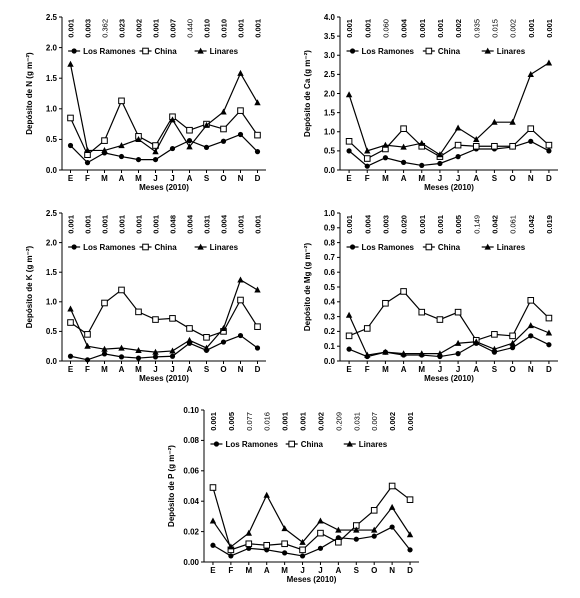 Image resolution: width=580 pixels, height=598 pixels. What do you see at coordinates (312, 444) in the screenshot?
I see `legend-label: China` at bounding box center [312, 444].